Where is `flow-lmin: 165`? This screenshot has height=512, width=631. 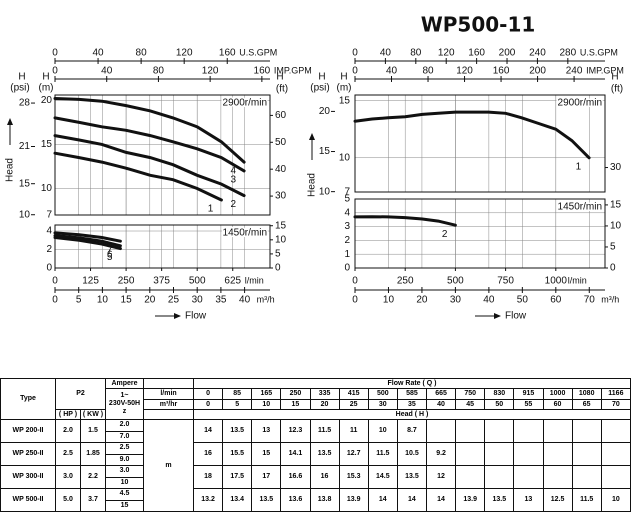 flow-lmin: 165 is located at coordinates (266, 394).